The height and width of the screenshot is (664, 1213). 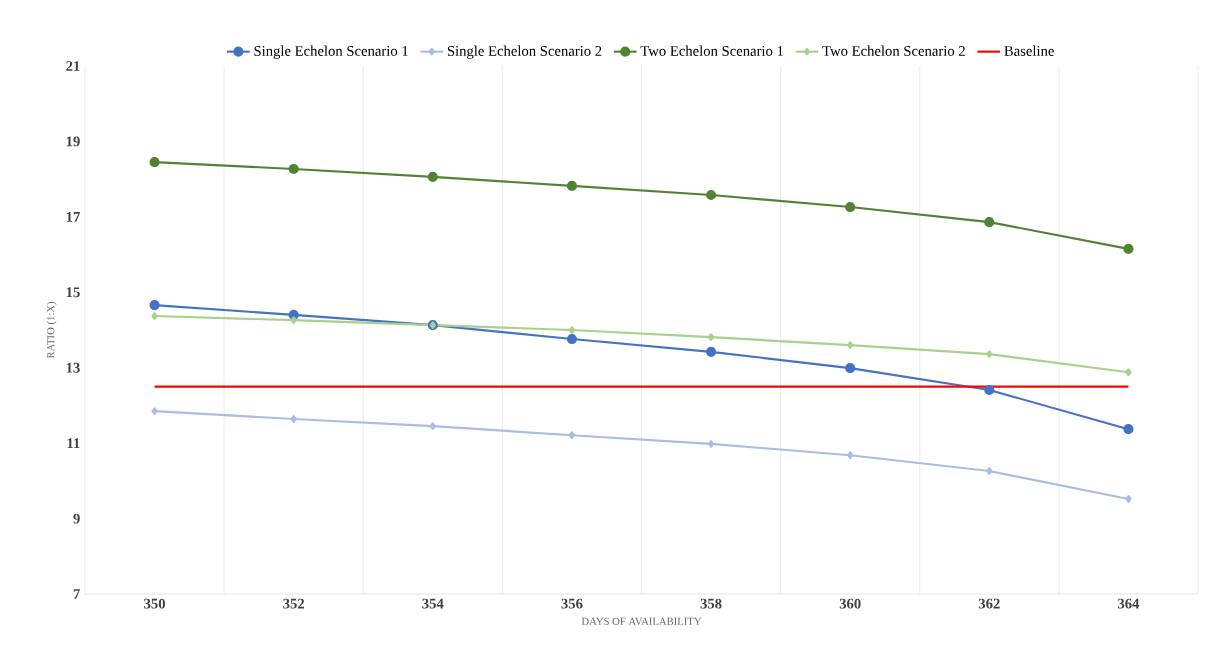 I want to click on x-tick-label: 356, so click(x=572, y=603).